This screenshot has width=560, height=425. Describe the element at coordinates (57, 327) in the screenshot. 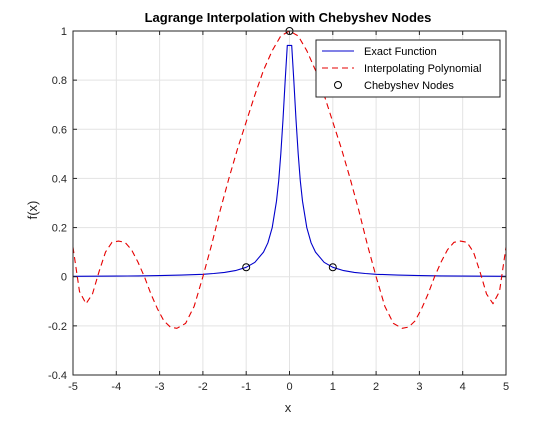

I see `y-tick-label: -0.2` at that location.